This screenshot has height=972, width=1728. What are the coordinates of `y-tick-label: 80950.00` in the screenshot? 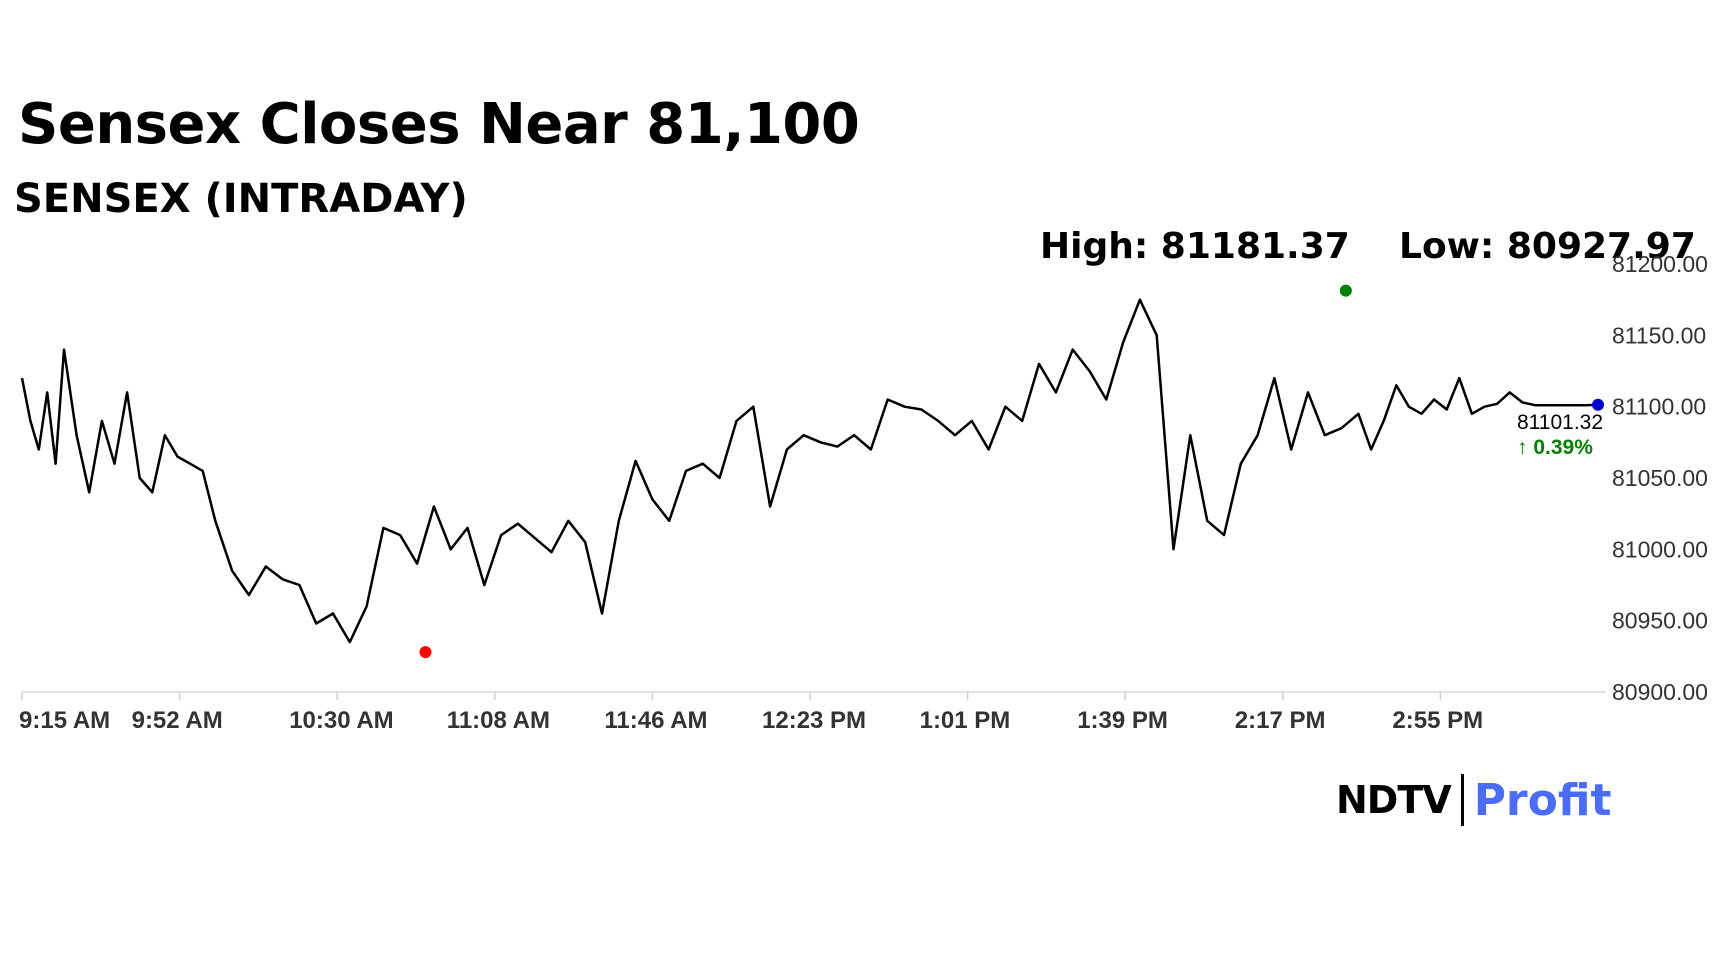 It's located at (1660, 621).